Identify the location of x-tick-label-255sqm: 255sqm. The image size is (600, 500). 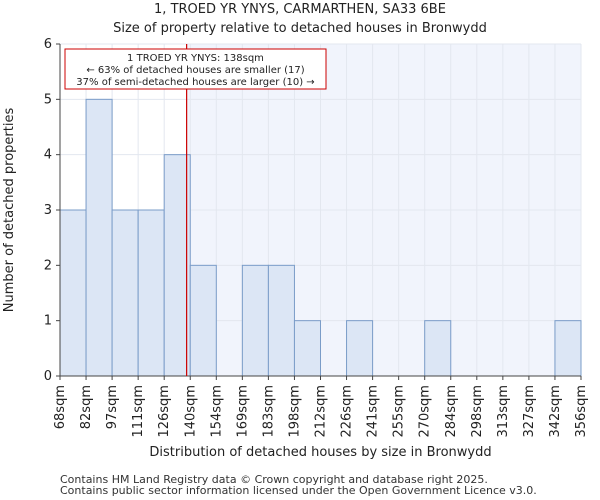
(399, 411).